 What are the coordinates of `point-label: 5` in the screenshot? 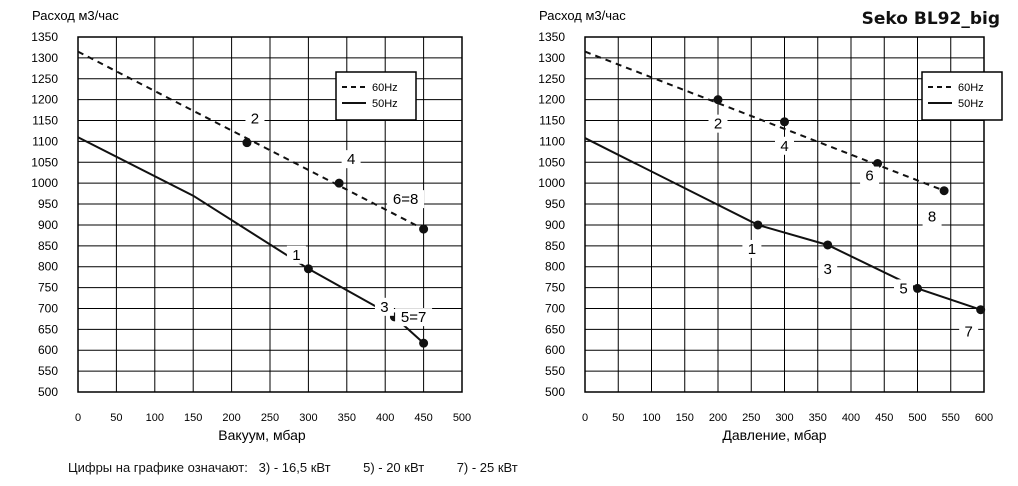 It's located at (903, 288).